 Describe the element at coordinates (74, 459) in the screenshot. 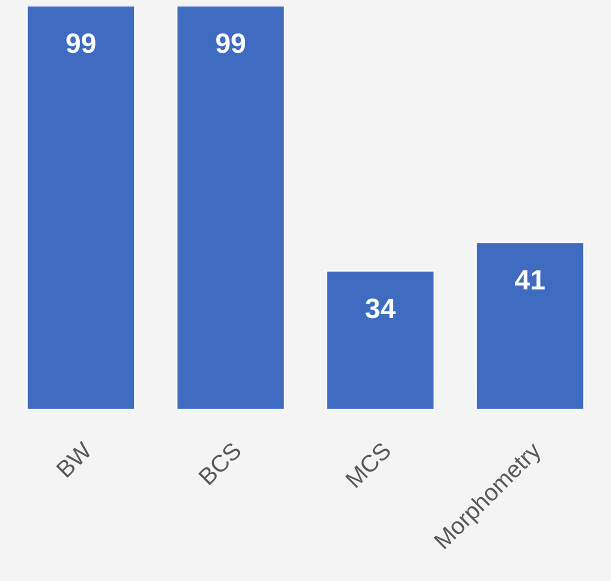

I see `x-tick-label: BW` at that location.